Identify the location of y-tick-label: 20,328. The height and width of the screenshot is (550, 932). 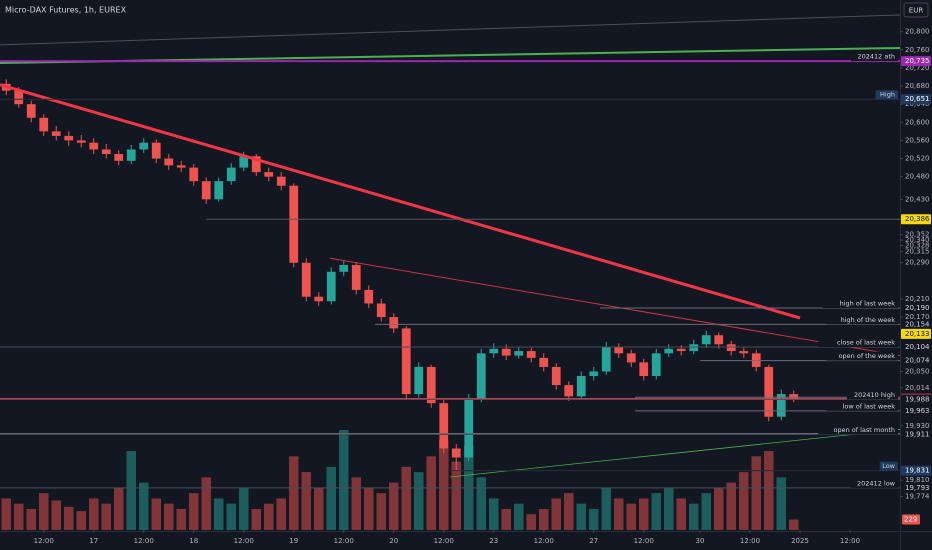
(917, 246).